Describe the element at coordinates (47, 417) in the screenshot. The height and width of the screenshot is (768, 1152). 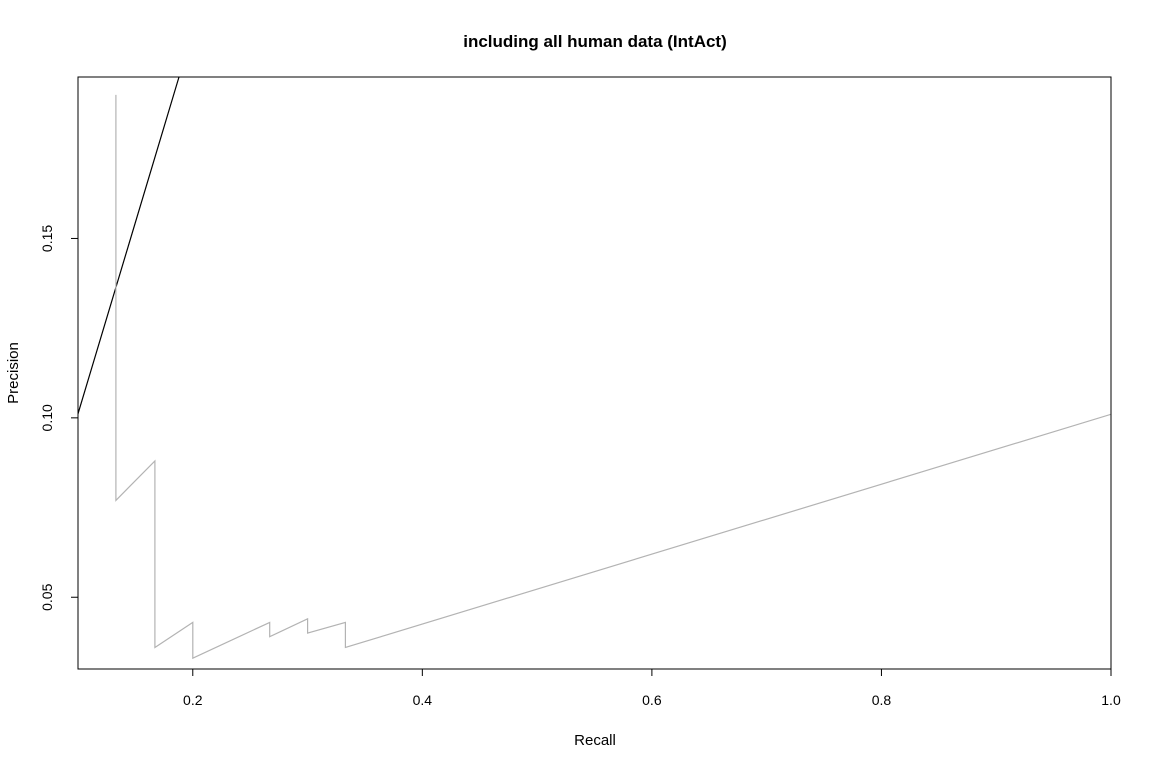
I see `y-tick-label: 0.10` at that location.